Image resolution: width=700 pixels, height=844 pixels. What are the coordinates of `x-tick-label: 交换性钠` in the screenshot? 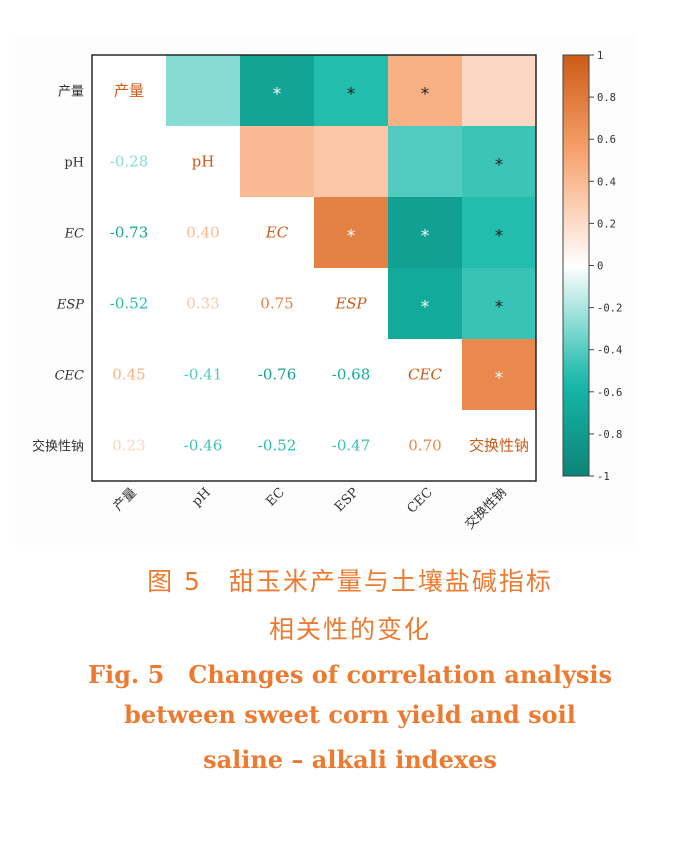 It's located at (486, 509).